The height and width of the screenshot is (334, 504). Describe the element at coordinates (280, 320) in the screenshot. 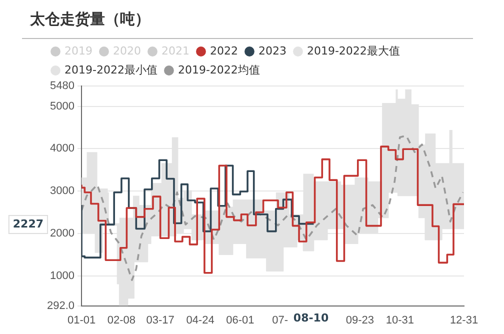

I see `x-tick-label: 07-` at that location.